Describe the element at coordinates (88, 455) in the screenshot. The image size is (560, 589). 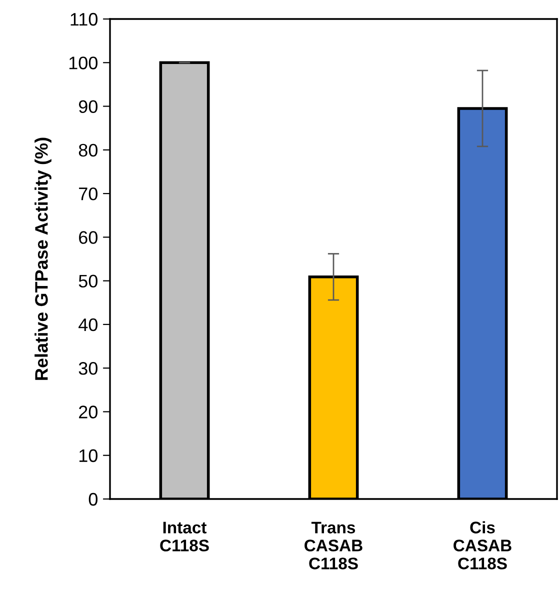
I see `y-tick-label: 10` at that location.